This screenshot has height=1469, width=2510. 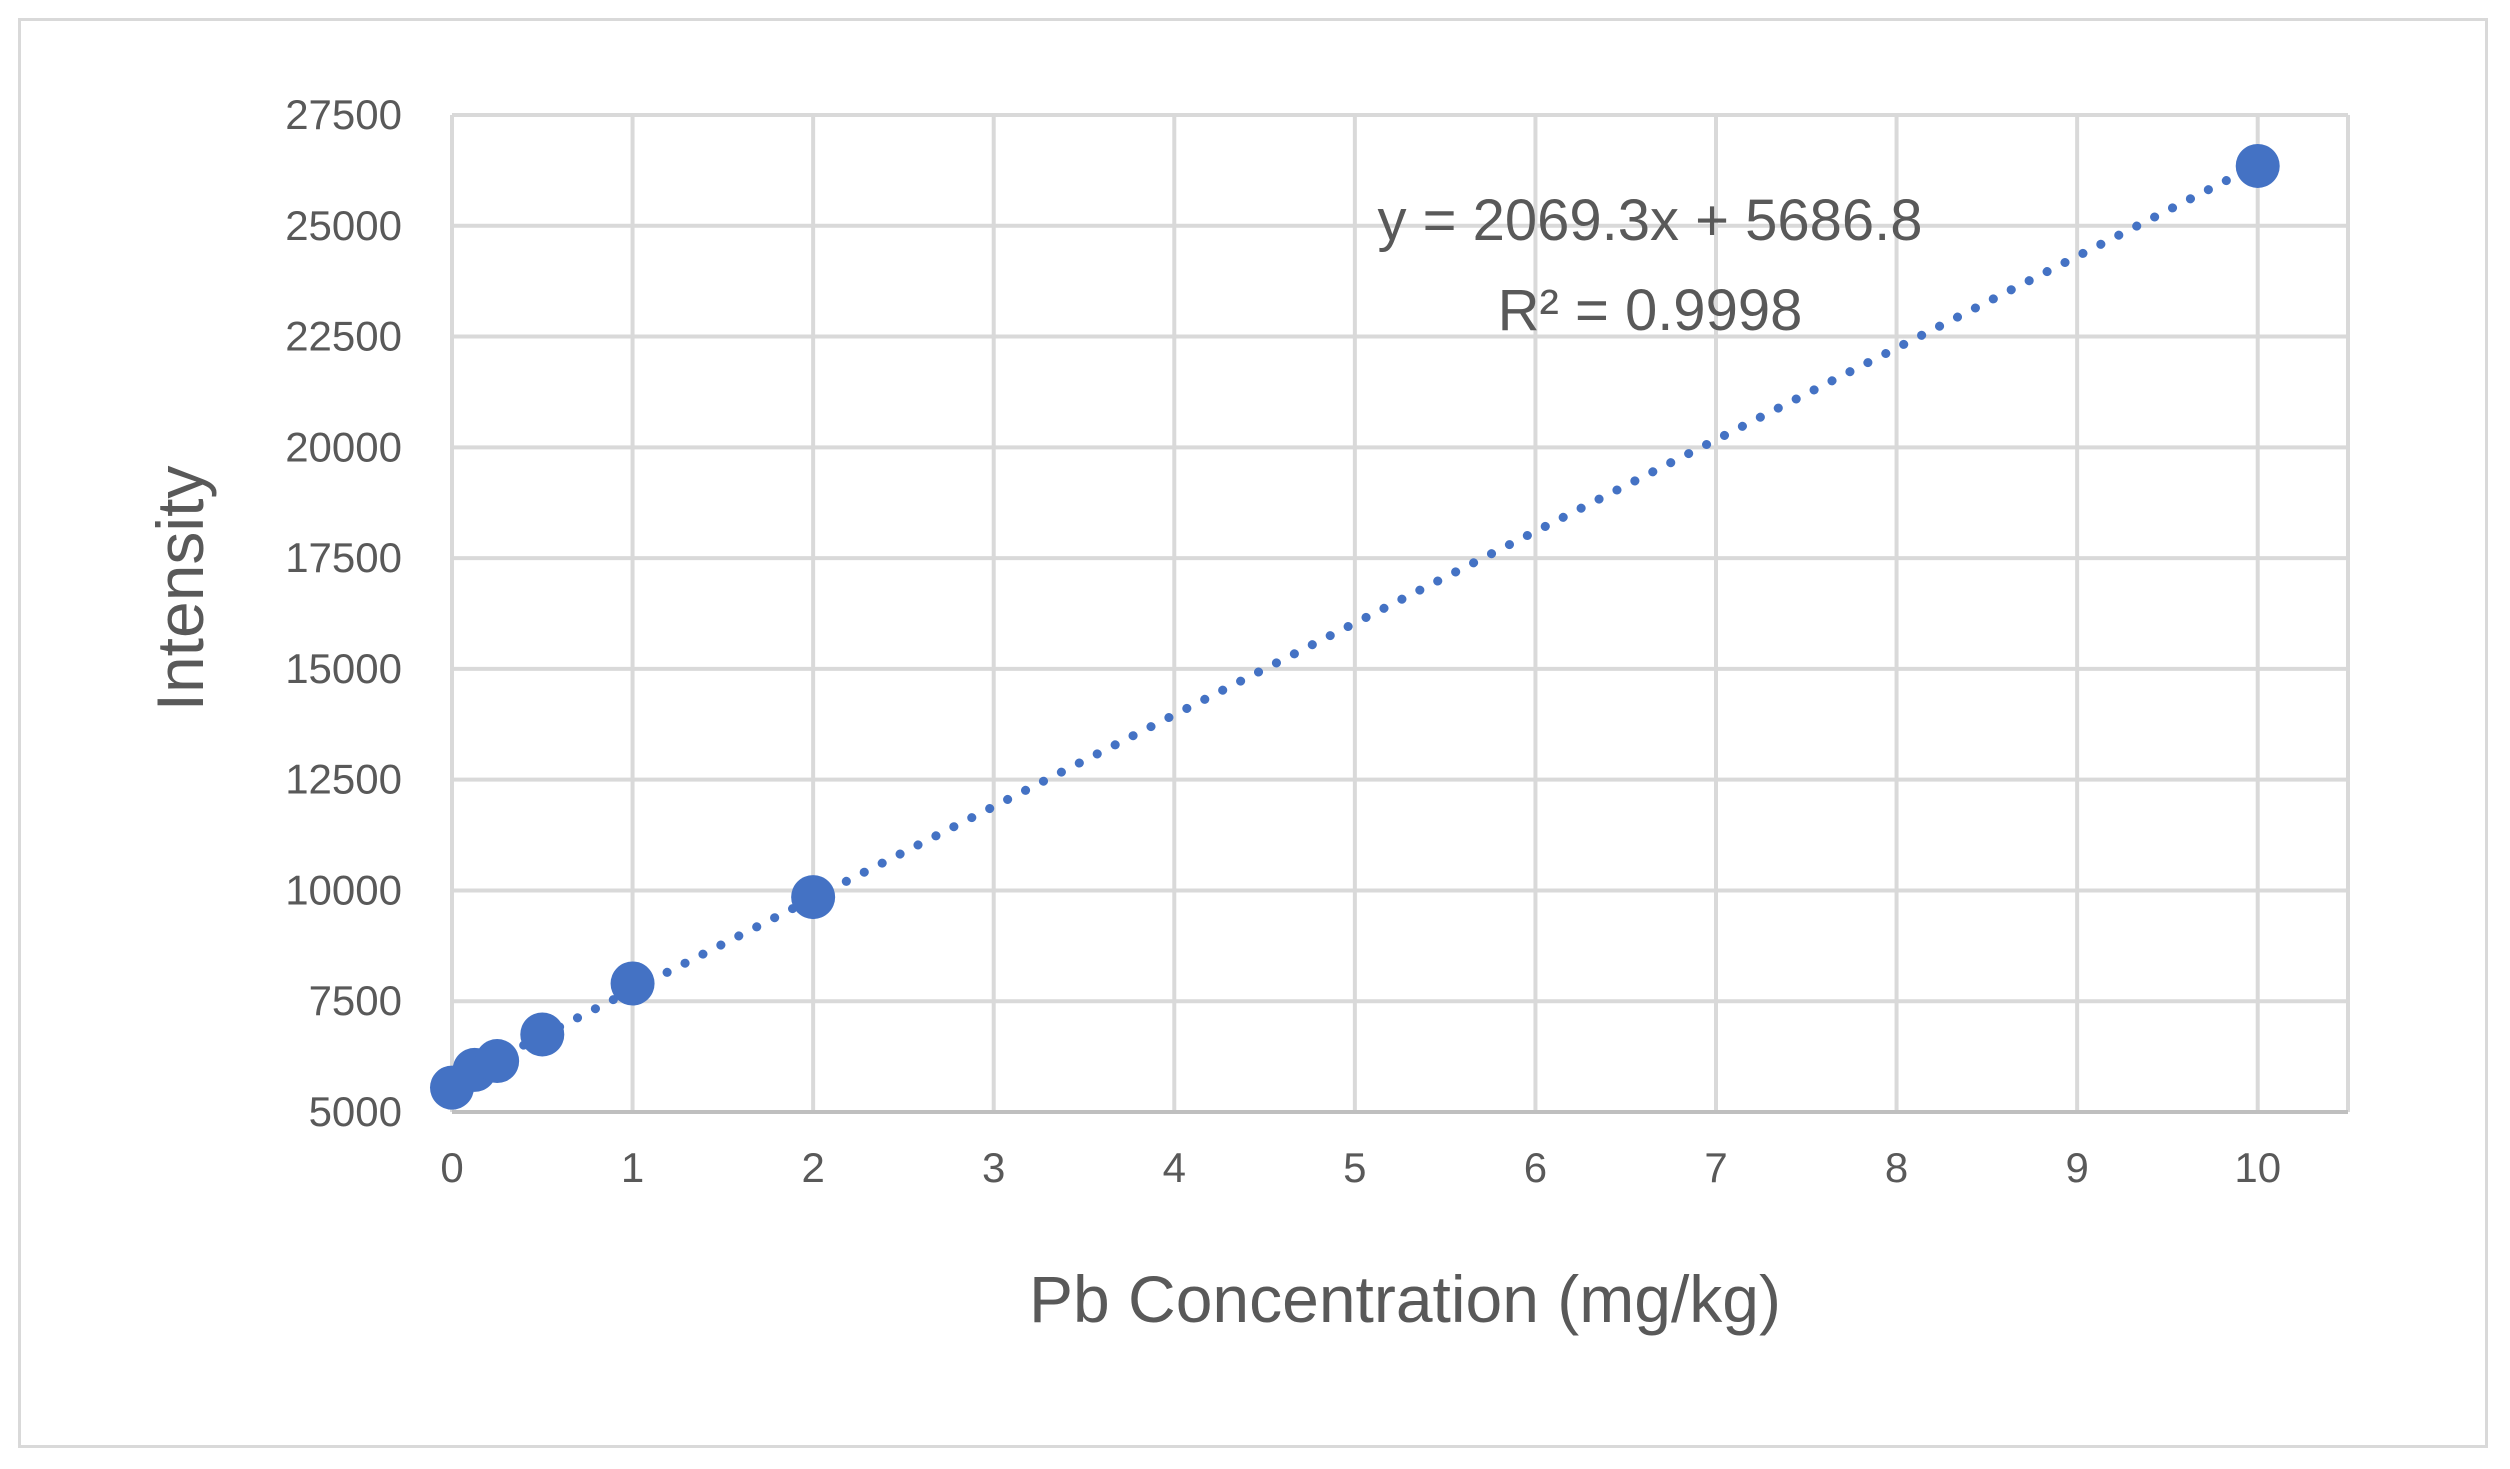 What do you see at coordinates (1354, 1167) in the screenshot?
I see `x-tick-label: 5` at bounding box center [1354, 1167].